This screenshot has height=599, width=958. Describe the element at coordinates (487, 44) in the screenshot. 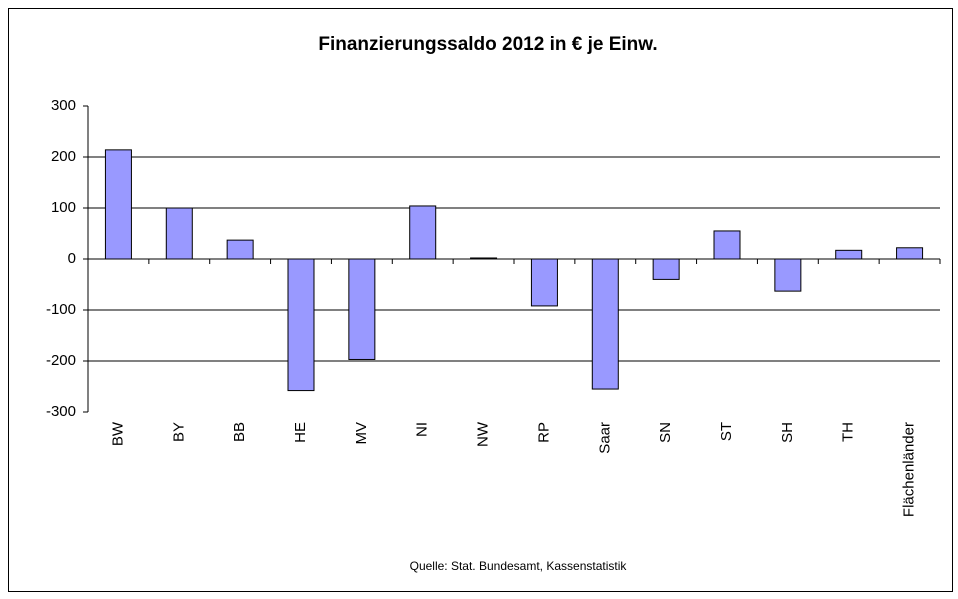

I see `chart-title: Finanzierungssaldo 2012 in € je Einw.` at that location.